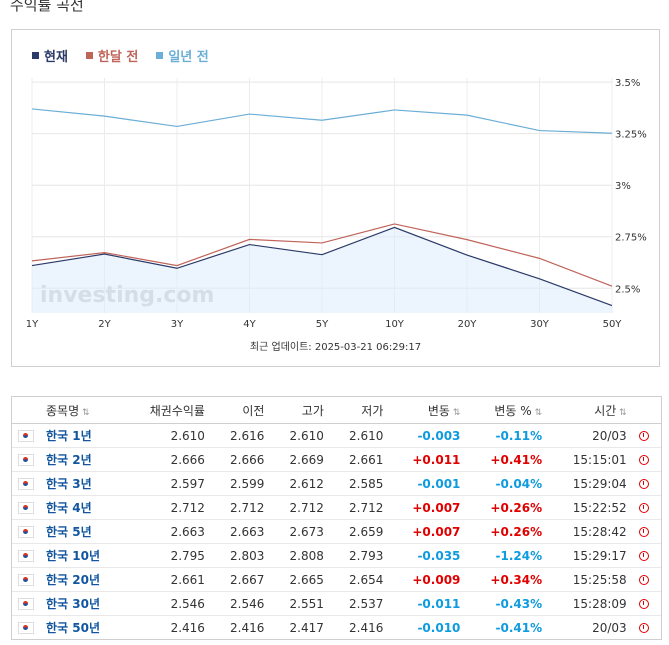 This screenshot has height=645, width=669. I want to click on bond-name-link: 한국 50년, so click(73, 628).